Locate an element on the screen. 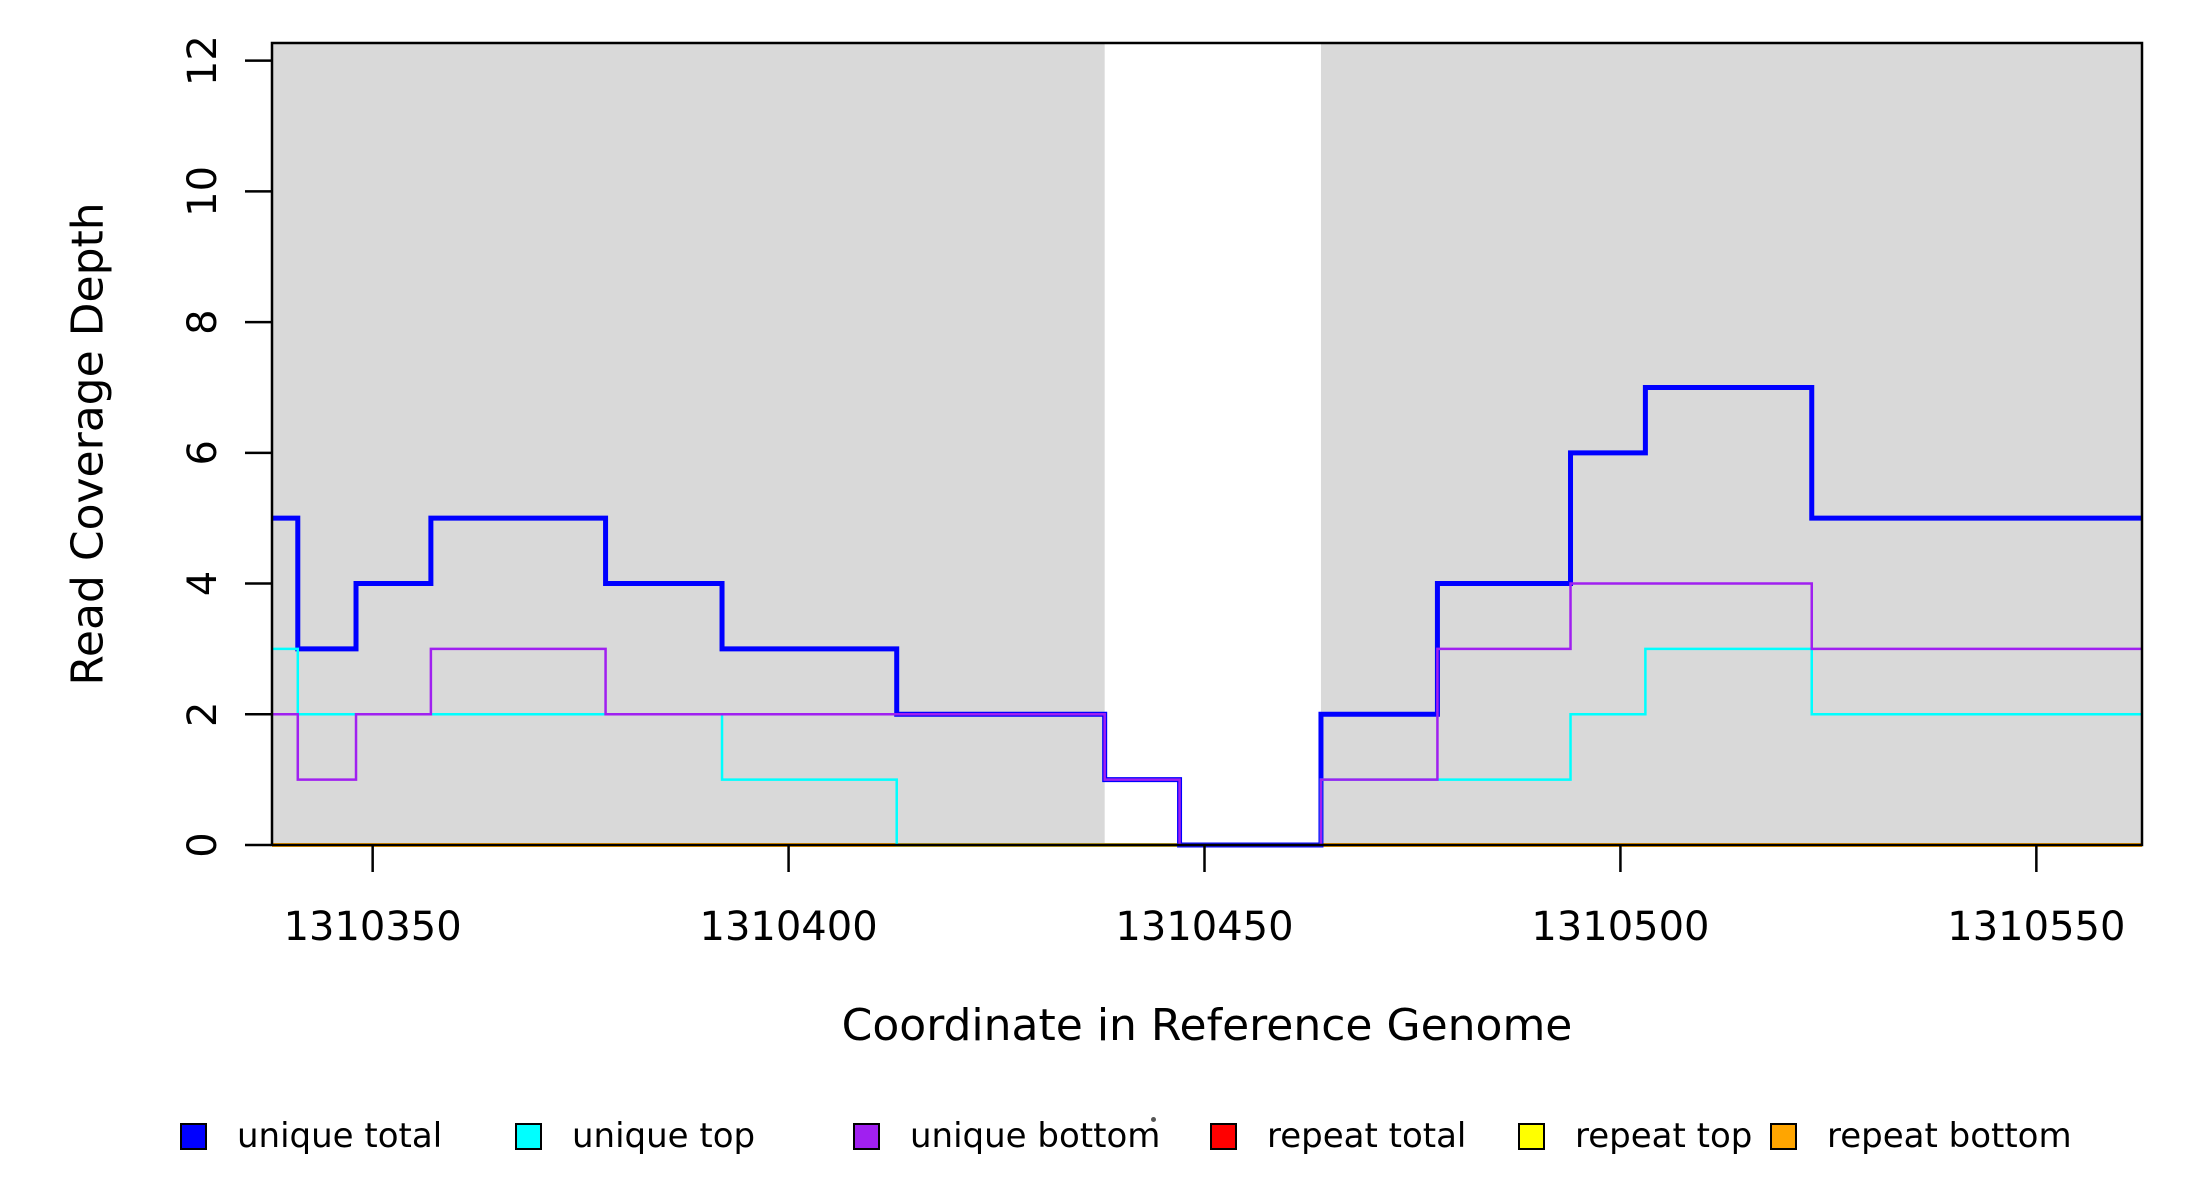 The width and height of the screenshot is (2200, 1200). x-tick-label: 1310550 is located at coordinates (2036, 927).